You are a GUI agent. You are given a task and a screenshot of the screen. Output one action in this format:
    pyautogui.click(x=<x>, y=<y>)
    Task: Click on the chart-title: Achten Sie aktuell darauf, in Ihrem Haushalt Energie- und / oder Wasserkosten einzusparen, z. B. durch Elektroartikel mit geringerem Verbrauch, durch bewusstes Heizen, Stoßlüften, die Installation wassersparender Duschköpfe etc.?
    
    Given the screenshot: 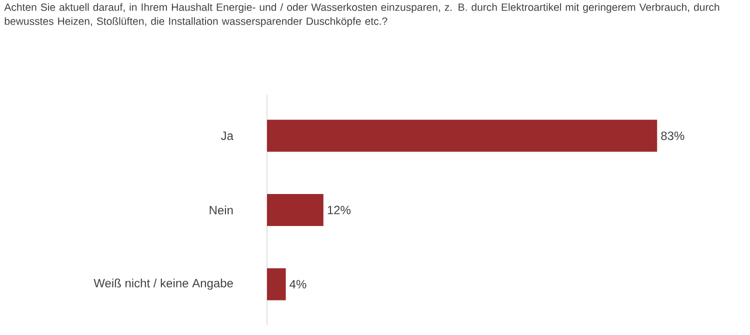 What is the action you would take?
    pyautogui.click(x=362, y=15)
    